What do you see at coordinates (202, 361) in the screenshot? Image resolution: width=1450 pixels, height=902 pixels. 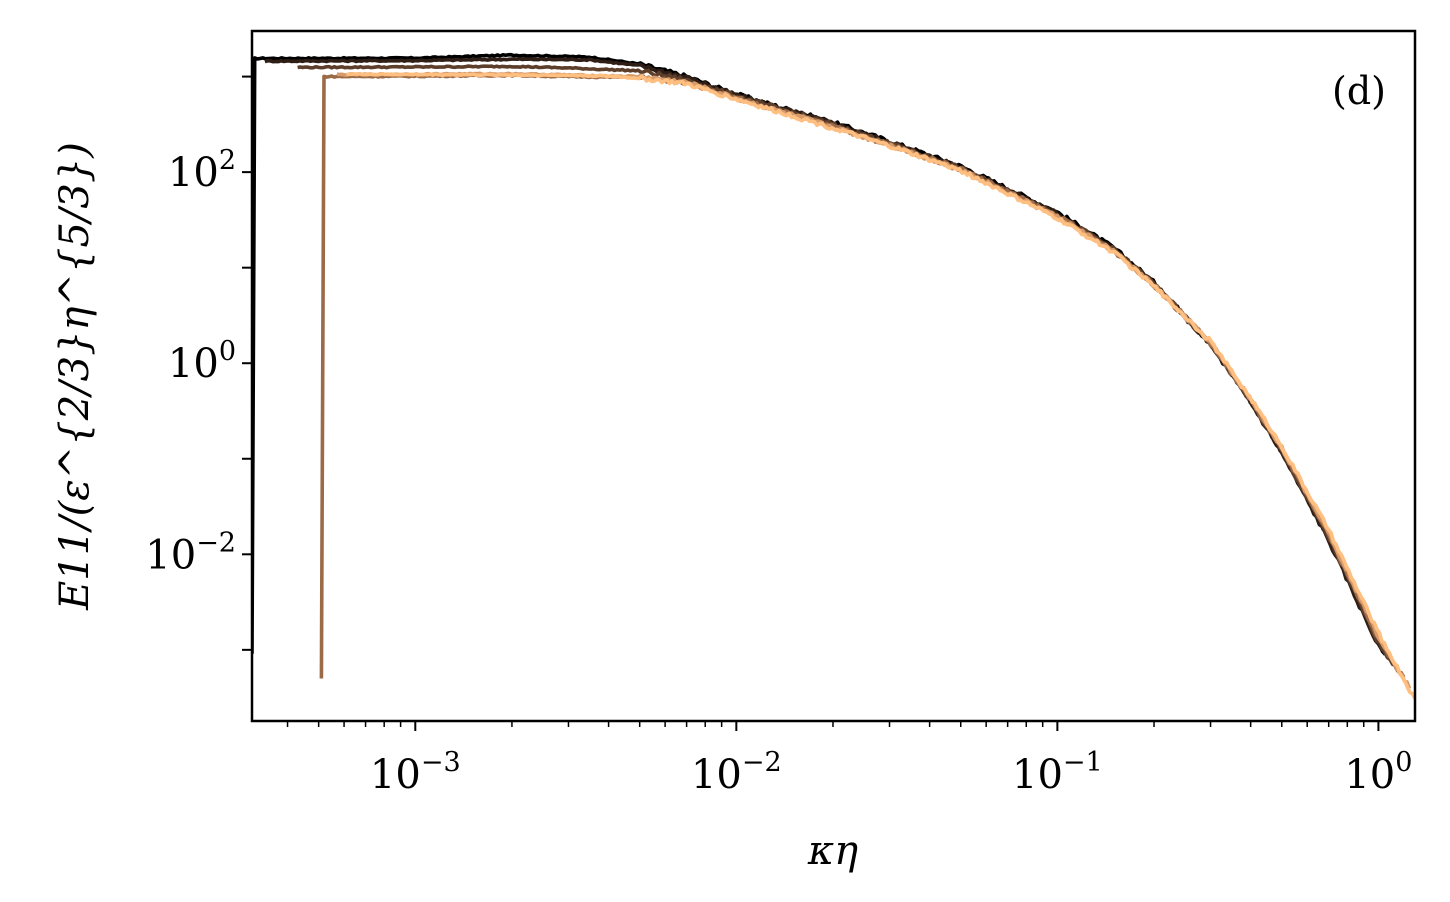 I see `y-tick-label: 10⁰` at bounding box center [202, 361].